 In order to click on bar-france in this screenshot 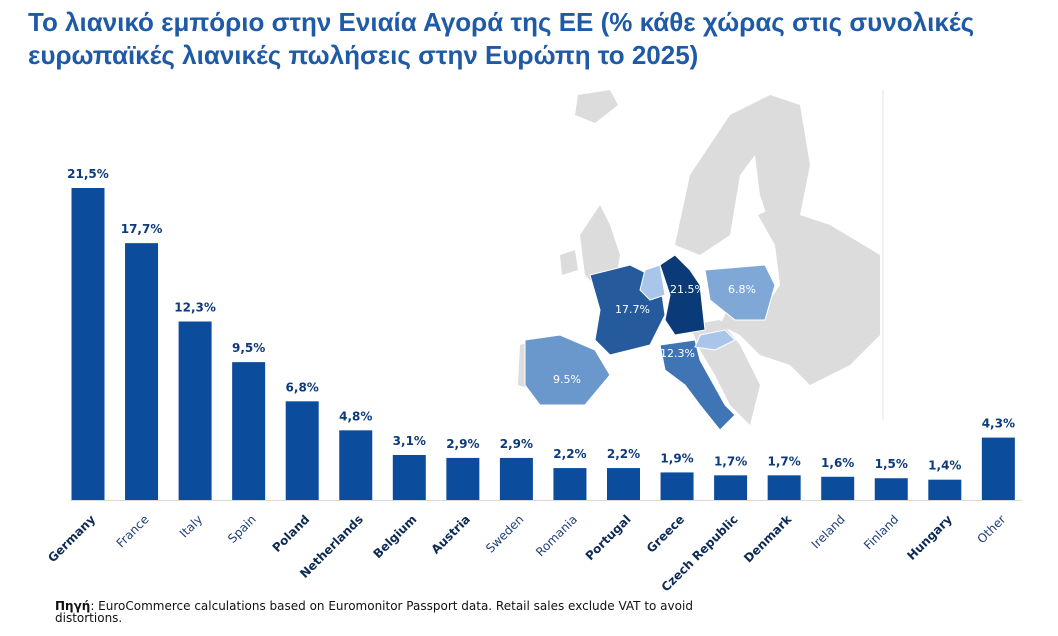, I will do `click(142, 372)`.